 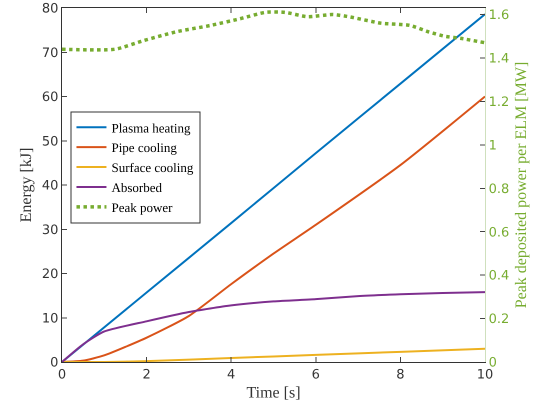 I want to click on y-tick-label: 10, so click(x=50, y=318).